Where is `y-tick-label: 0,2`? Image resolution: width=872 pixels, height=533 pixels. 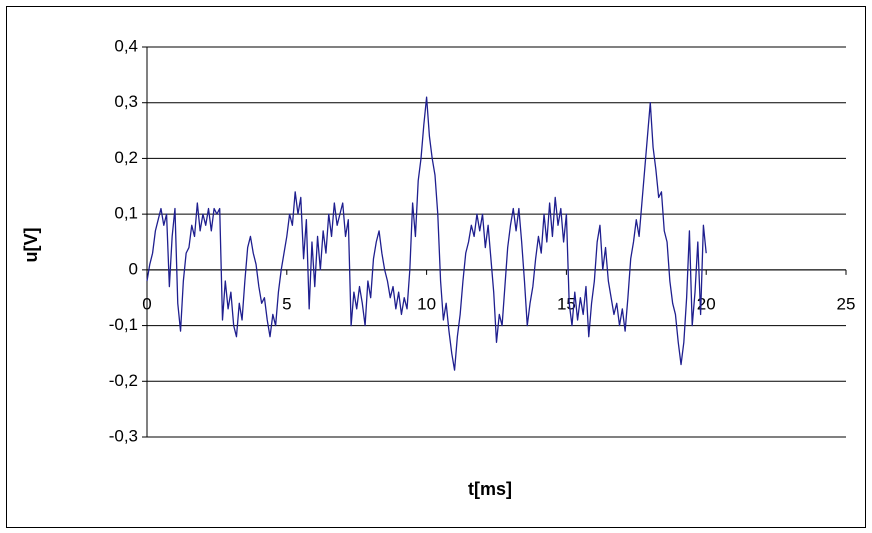
y-tick-label: 0,2 is located at coordinates (126, 157).